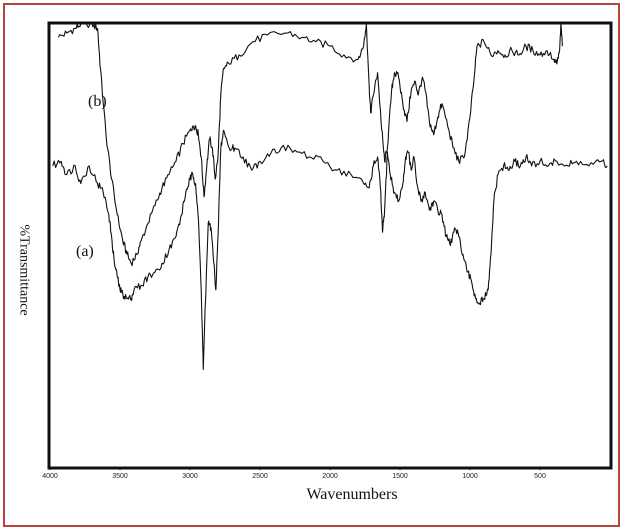 The image size is (625, 532). Describe the element at coordinates (400, 476) in the screenshot. I see `x-tick-label: 1500` at that location.